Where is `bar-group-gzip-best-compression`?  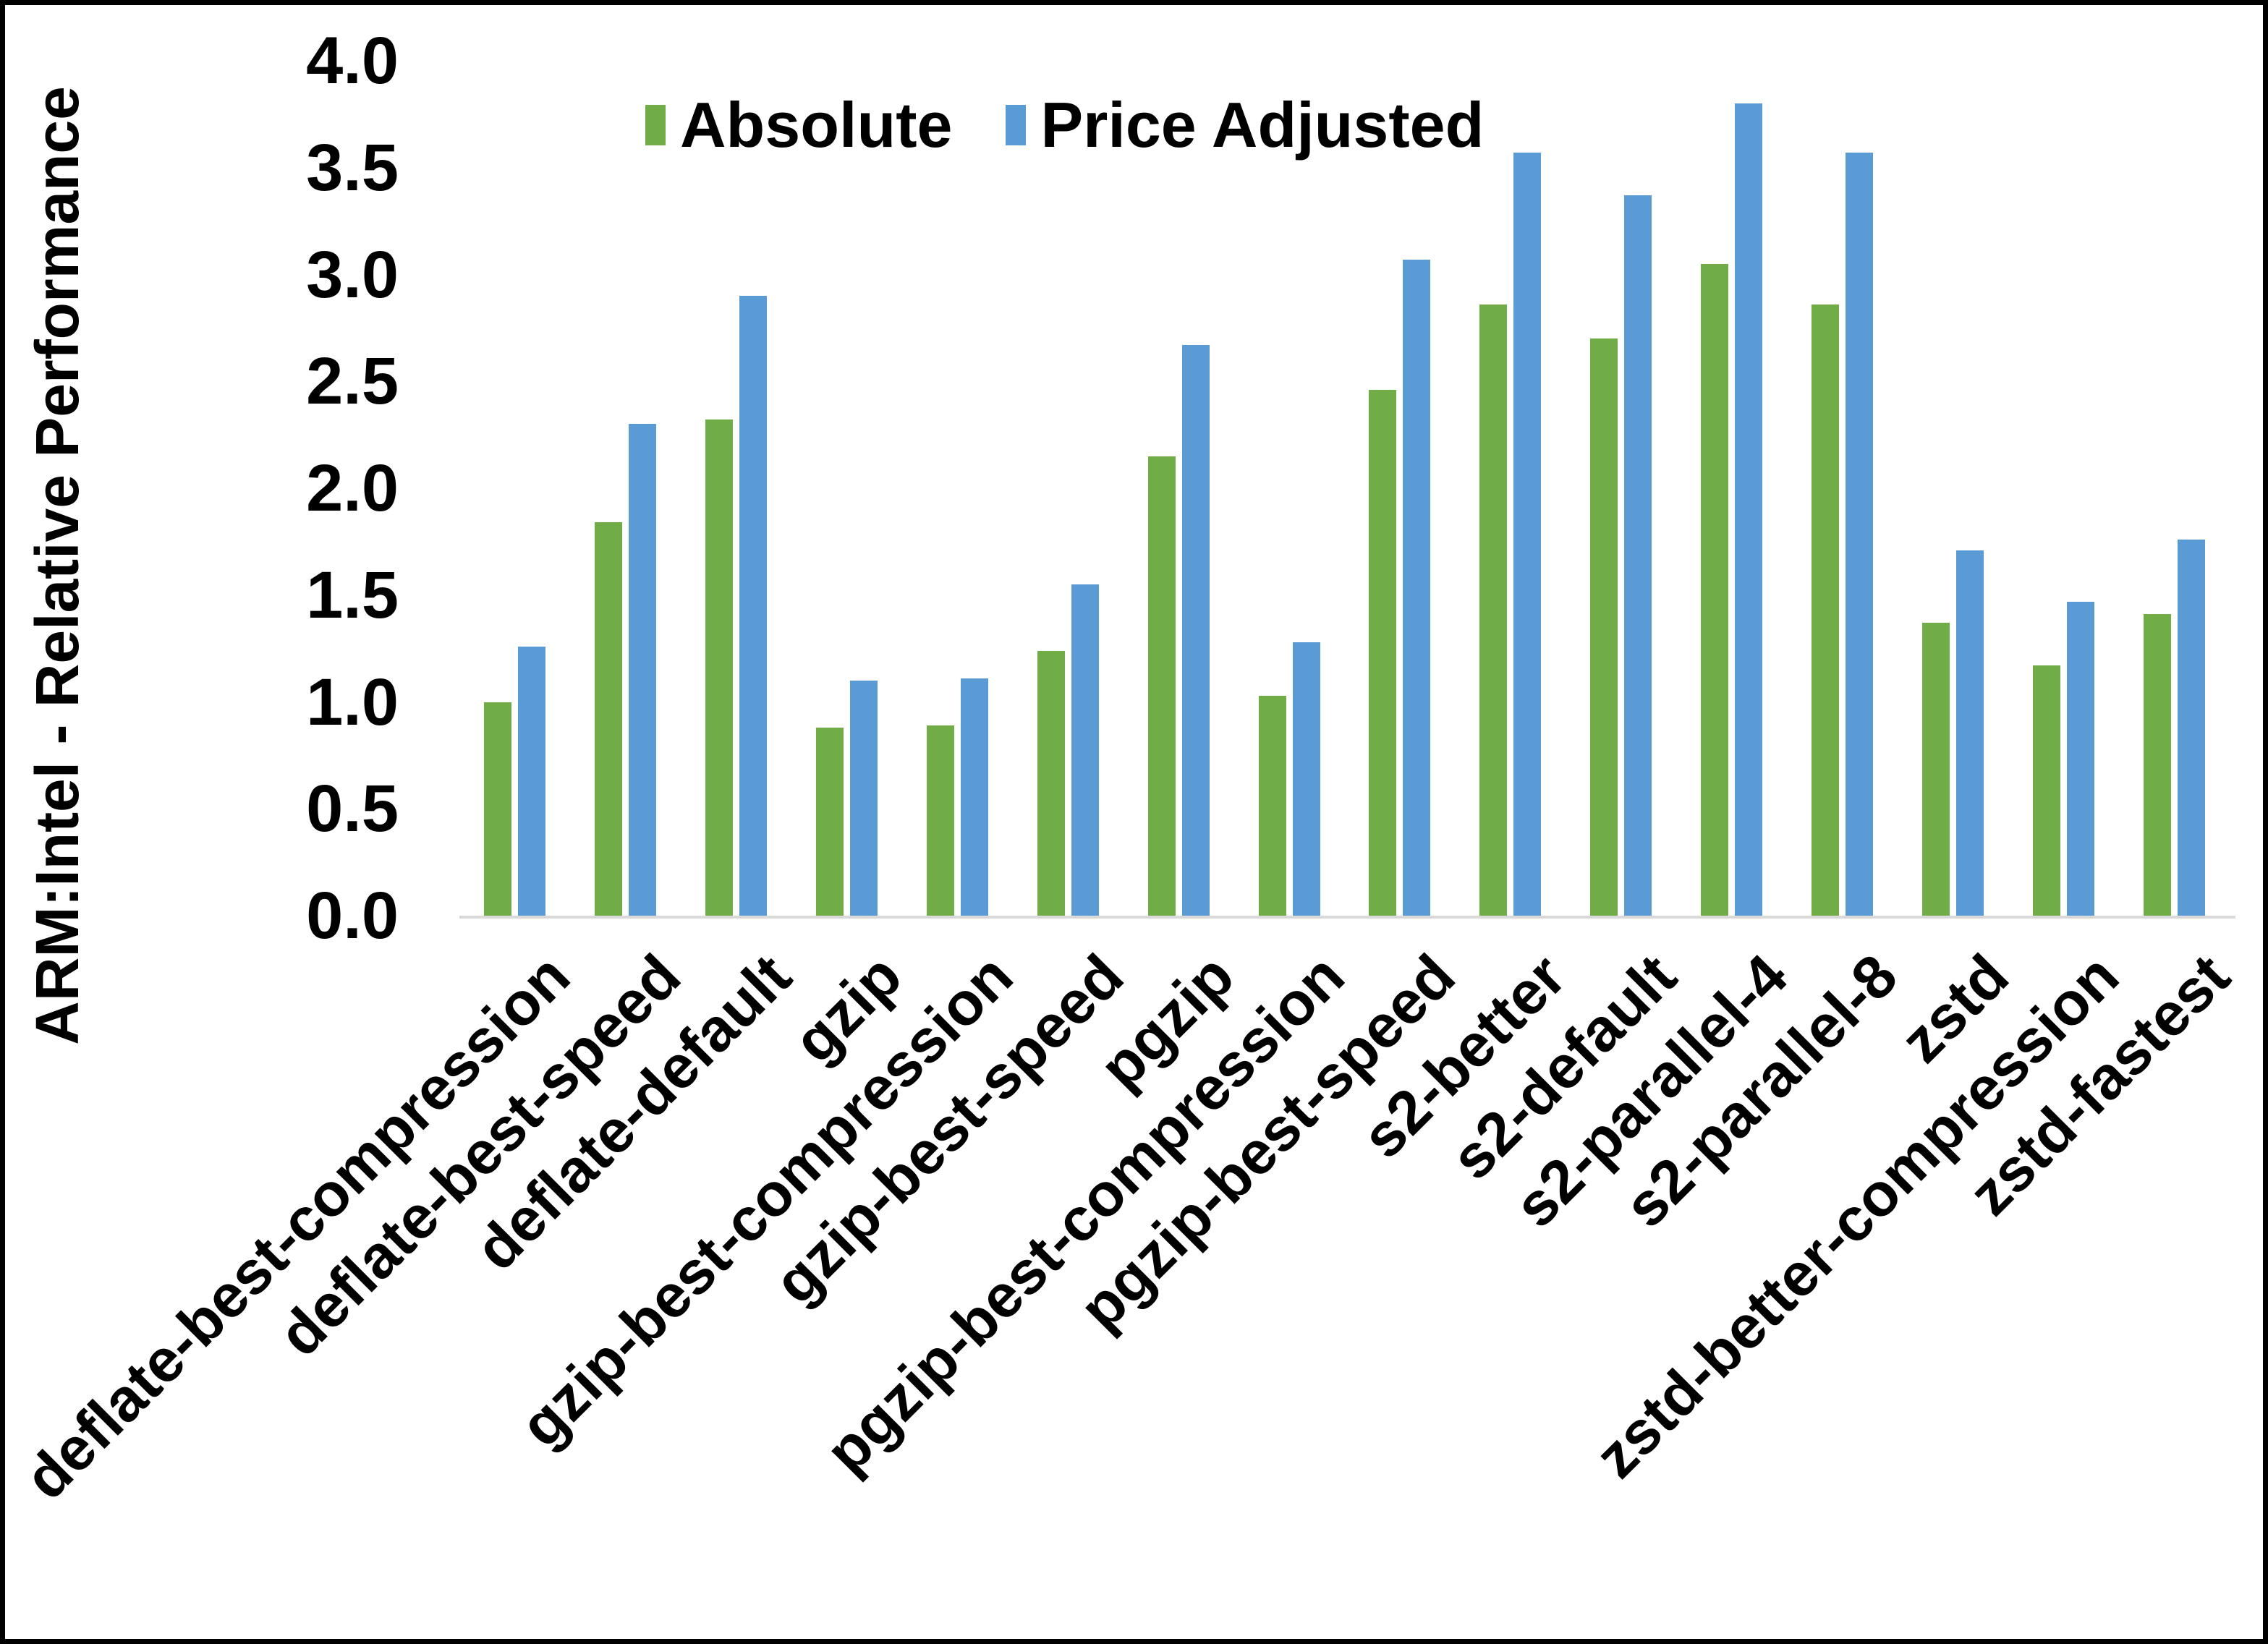
bar-group-gzip-best-compression is located at coordinates (957, 488).